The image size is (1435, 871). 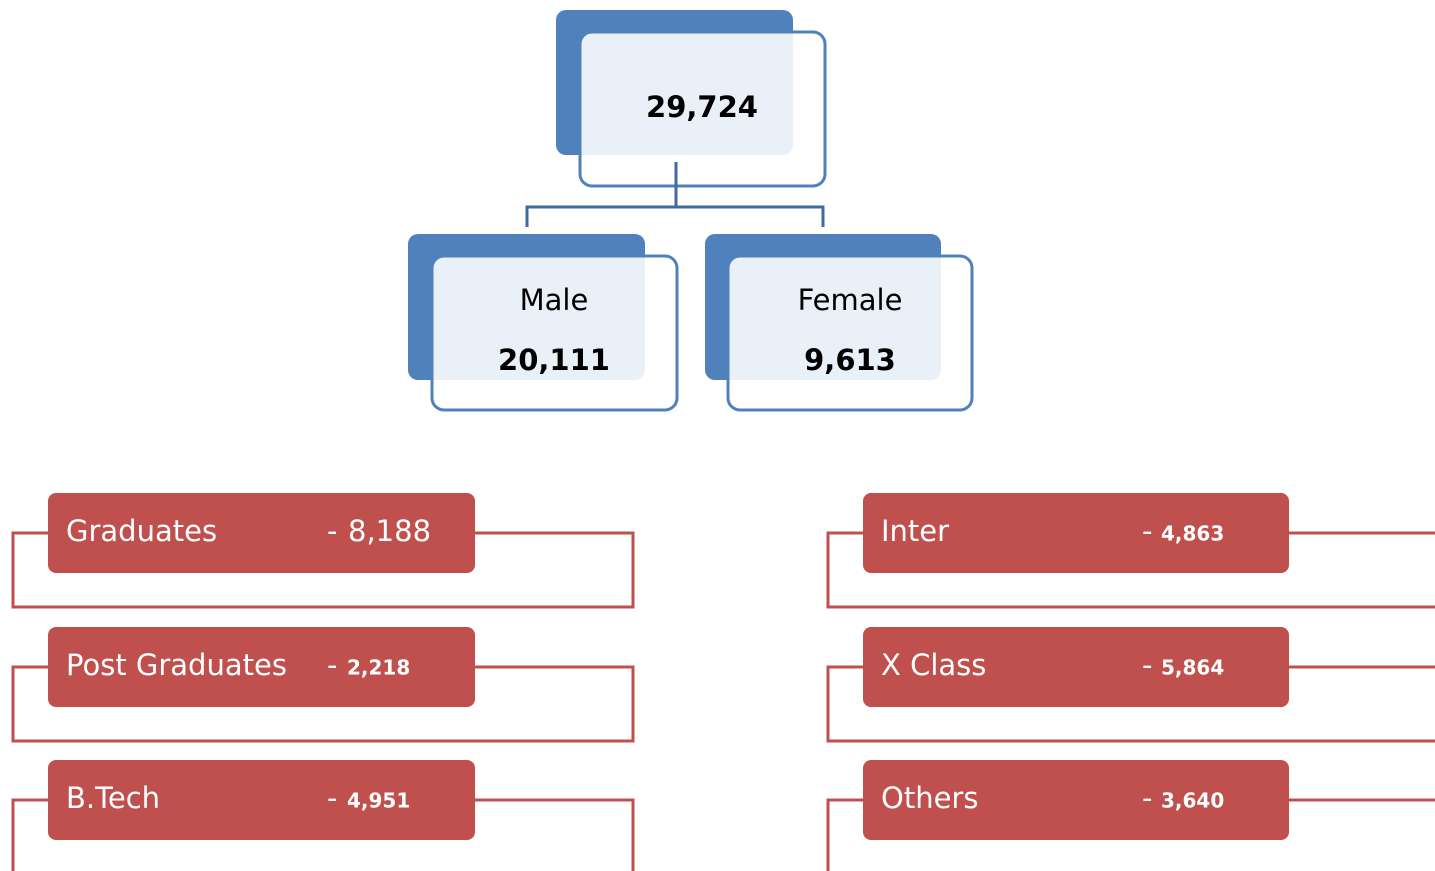 What do you see at coordinates (378, 801) in the screenshot?
I see `item-value: 4,951` at bounding box center [378, 801].